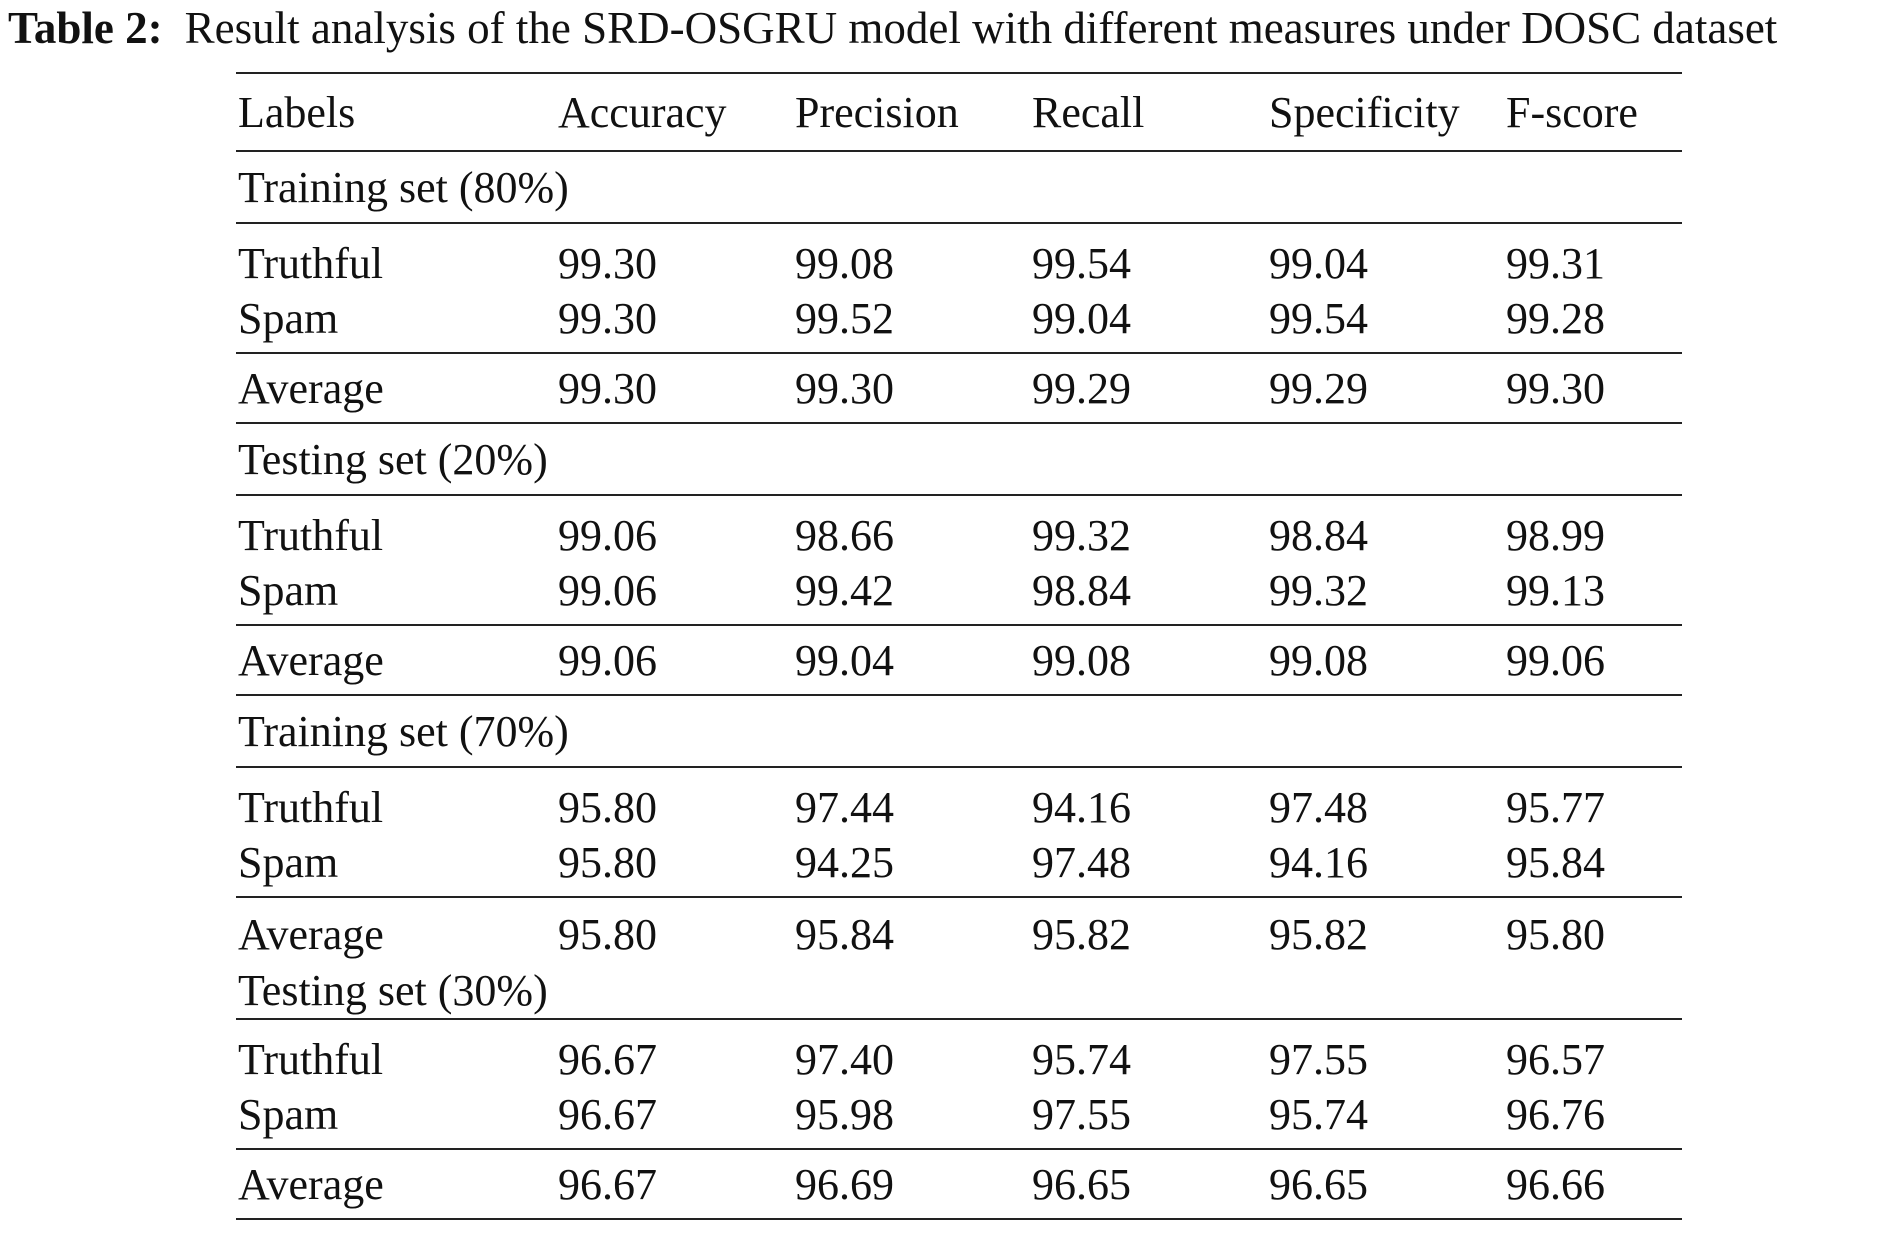  I want to click on cell-f-score: 99.31, so click(1555, 263).